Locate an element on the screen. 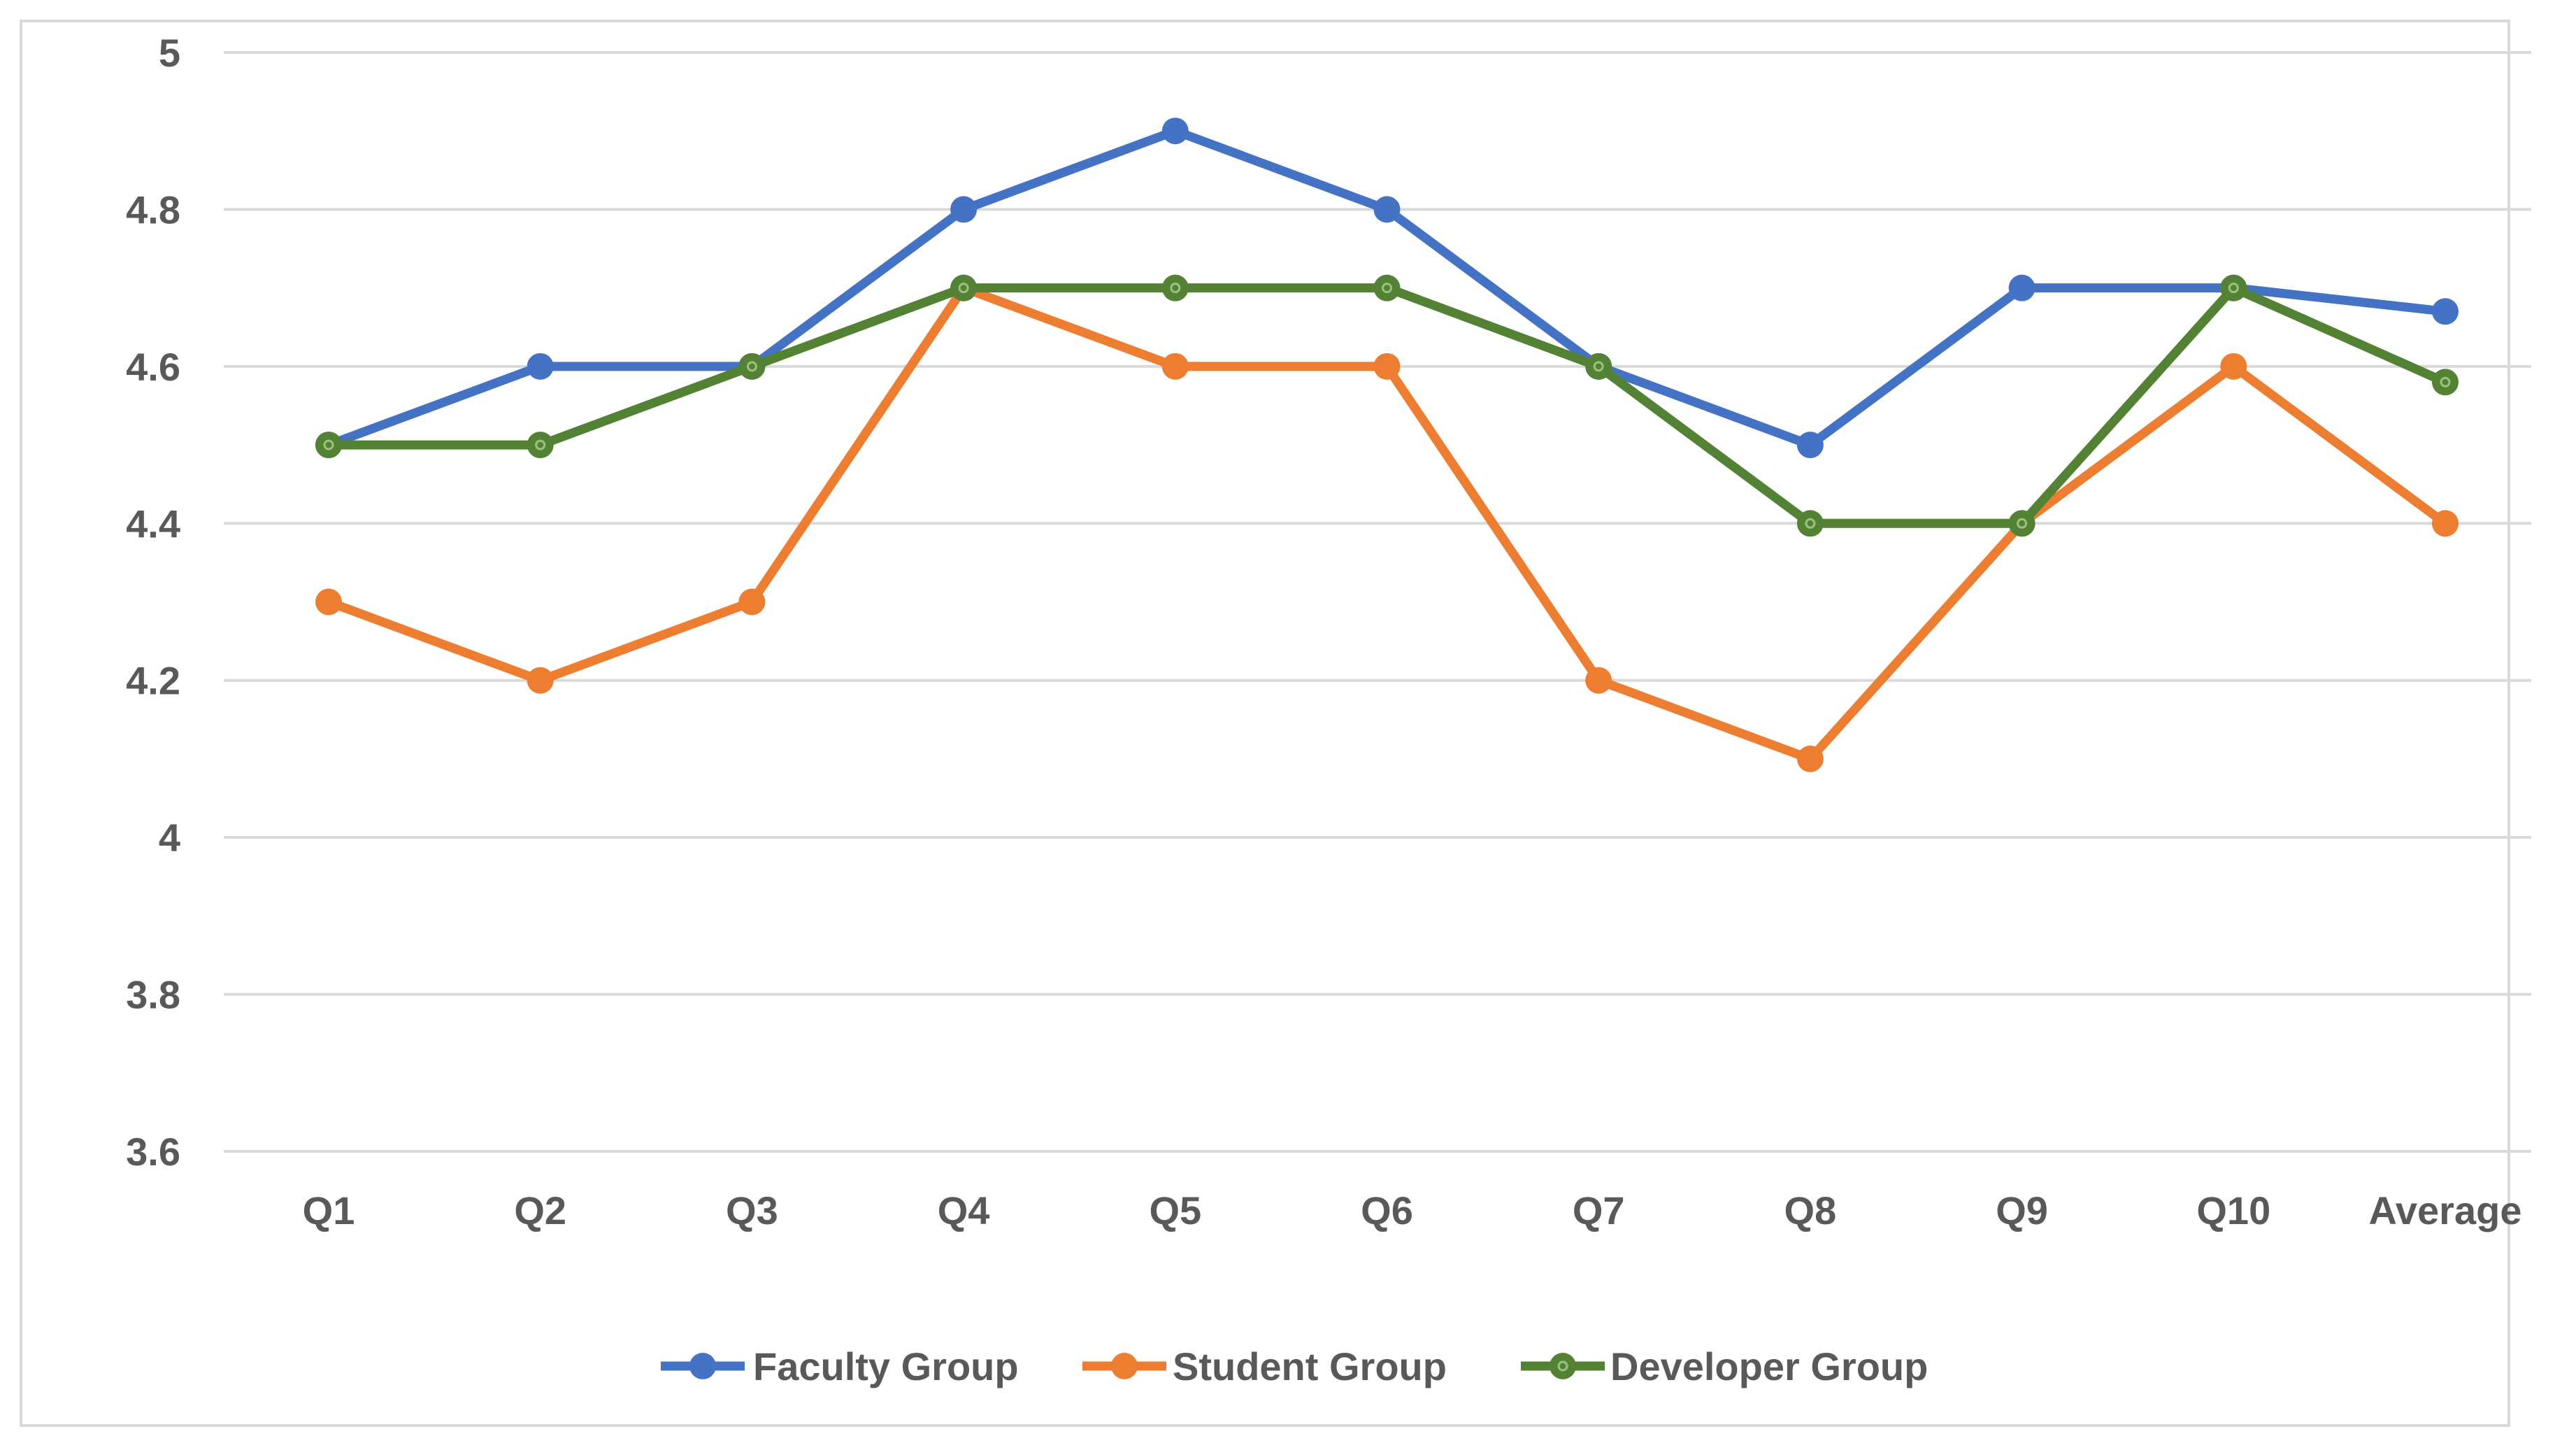 The height and width of the screenshot is (1450, 2576). series-line is located at coordinates (1387, 405).